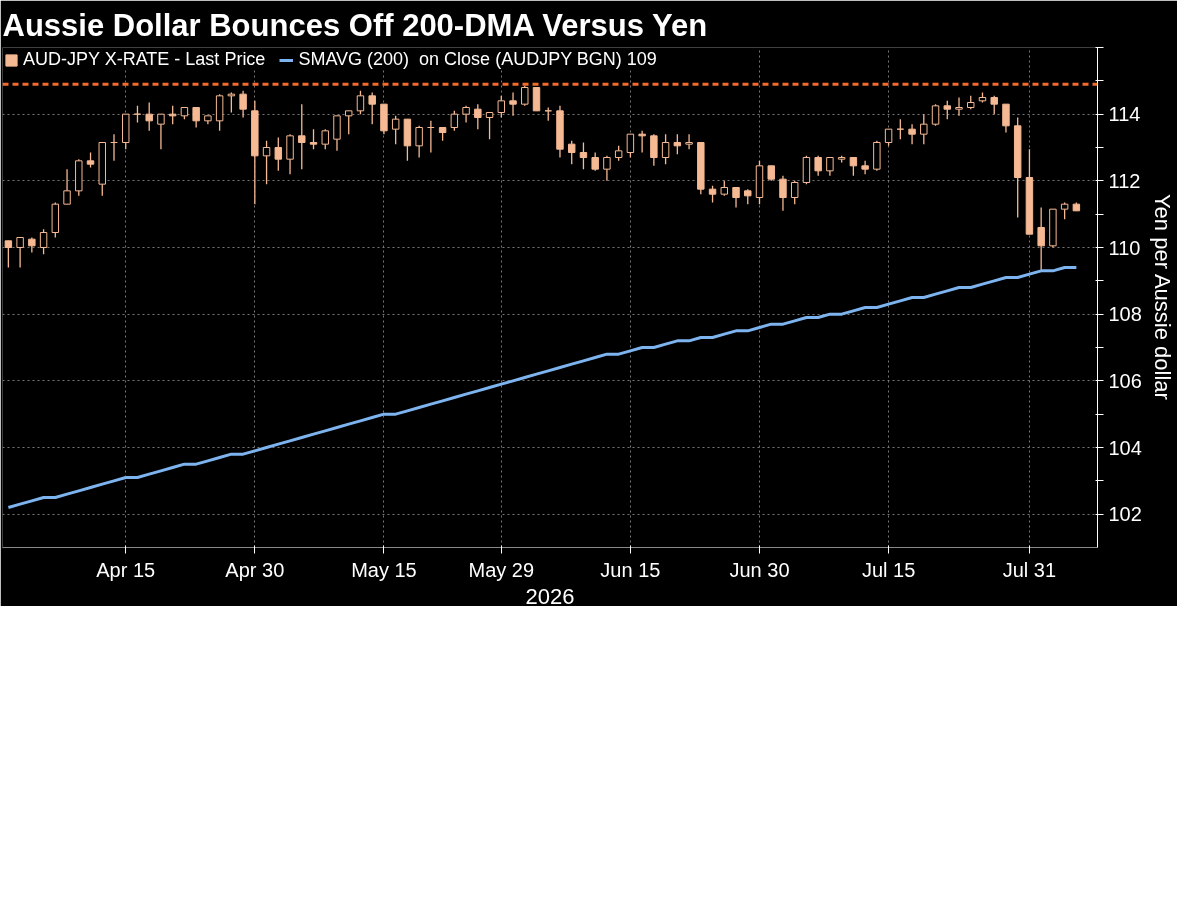 This screenshot has height=900, width=1200. I want to click on x-tick-label: Apr 30, so click(255, 569).